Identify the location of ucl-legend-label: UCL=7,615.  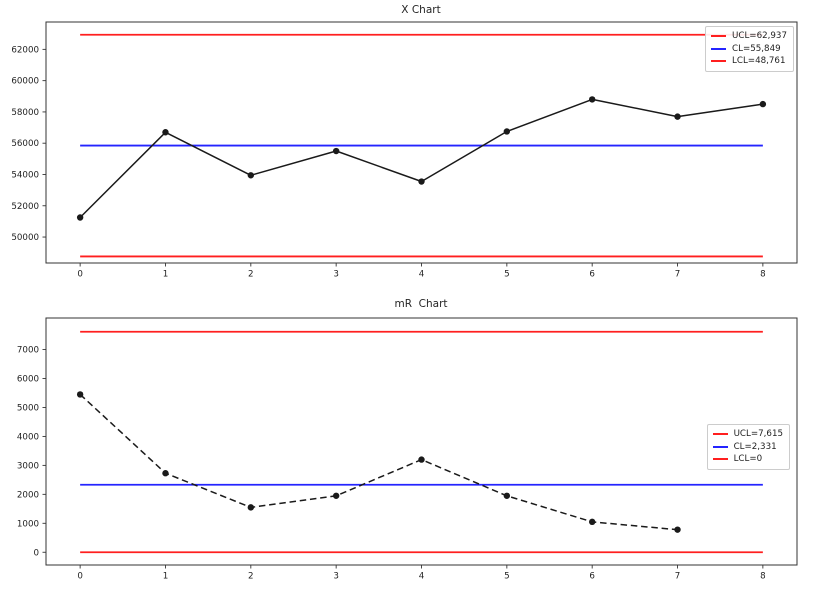
(758, 434).